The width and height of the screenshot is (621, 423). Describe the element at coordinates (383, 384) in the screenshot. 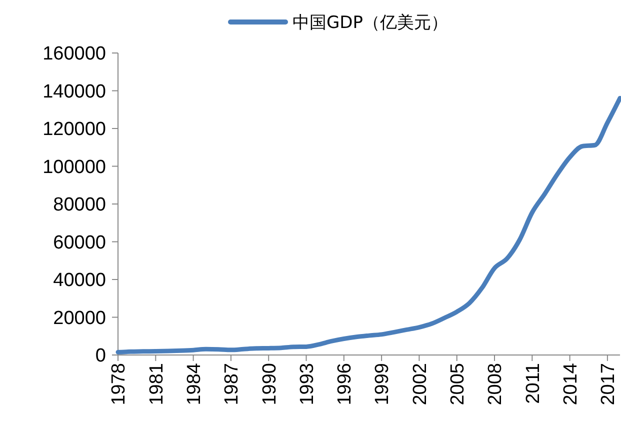

I see `x-tick-label: 1999` at that location.